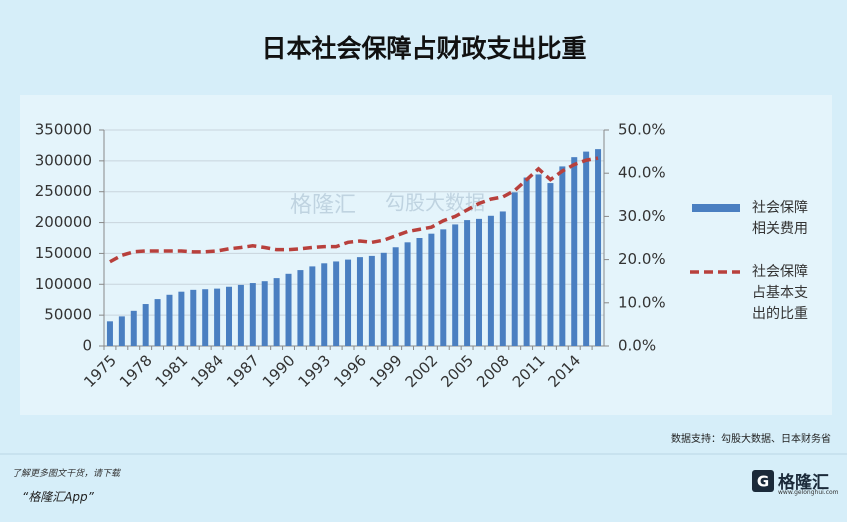 The height and width of the screenshot is (522, 847). What do you see at coordinates (808, 492) in the screenshot?
I see `logo-url: www.gelonghui.com` at bounding box center [808, 492].